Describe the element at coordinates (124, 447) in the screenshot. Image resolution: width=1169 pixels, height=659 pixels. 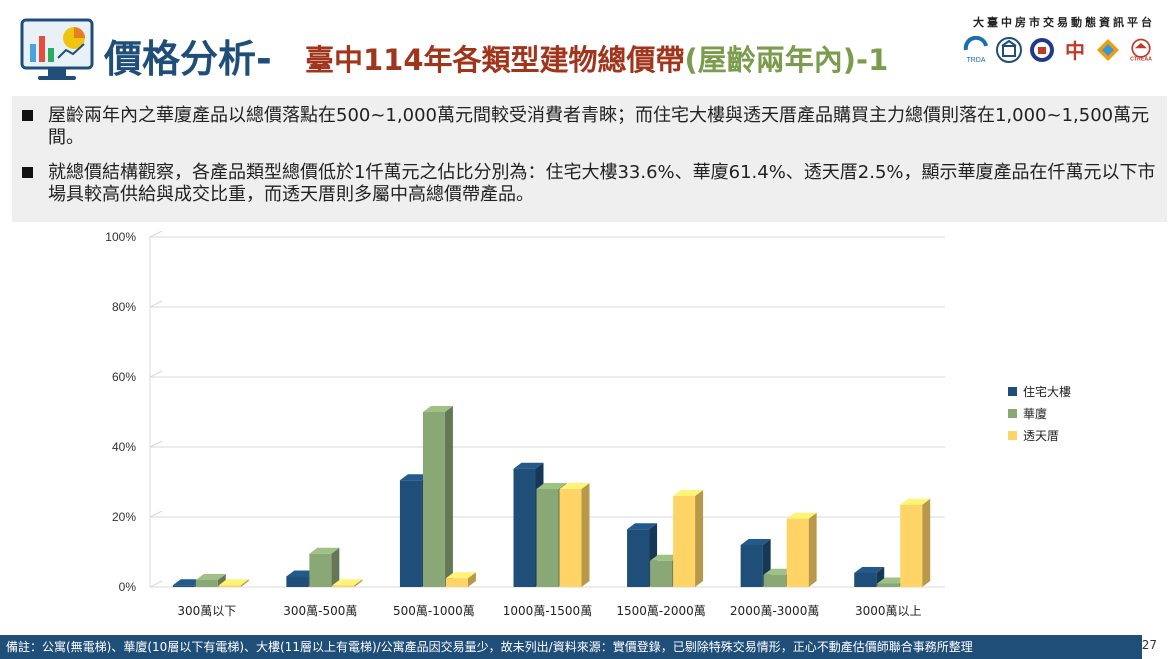
I see `y-tick-label: 40%` at that location.